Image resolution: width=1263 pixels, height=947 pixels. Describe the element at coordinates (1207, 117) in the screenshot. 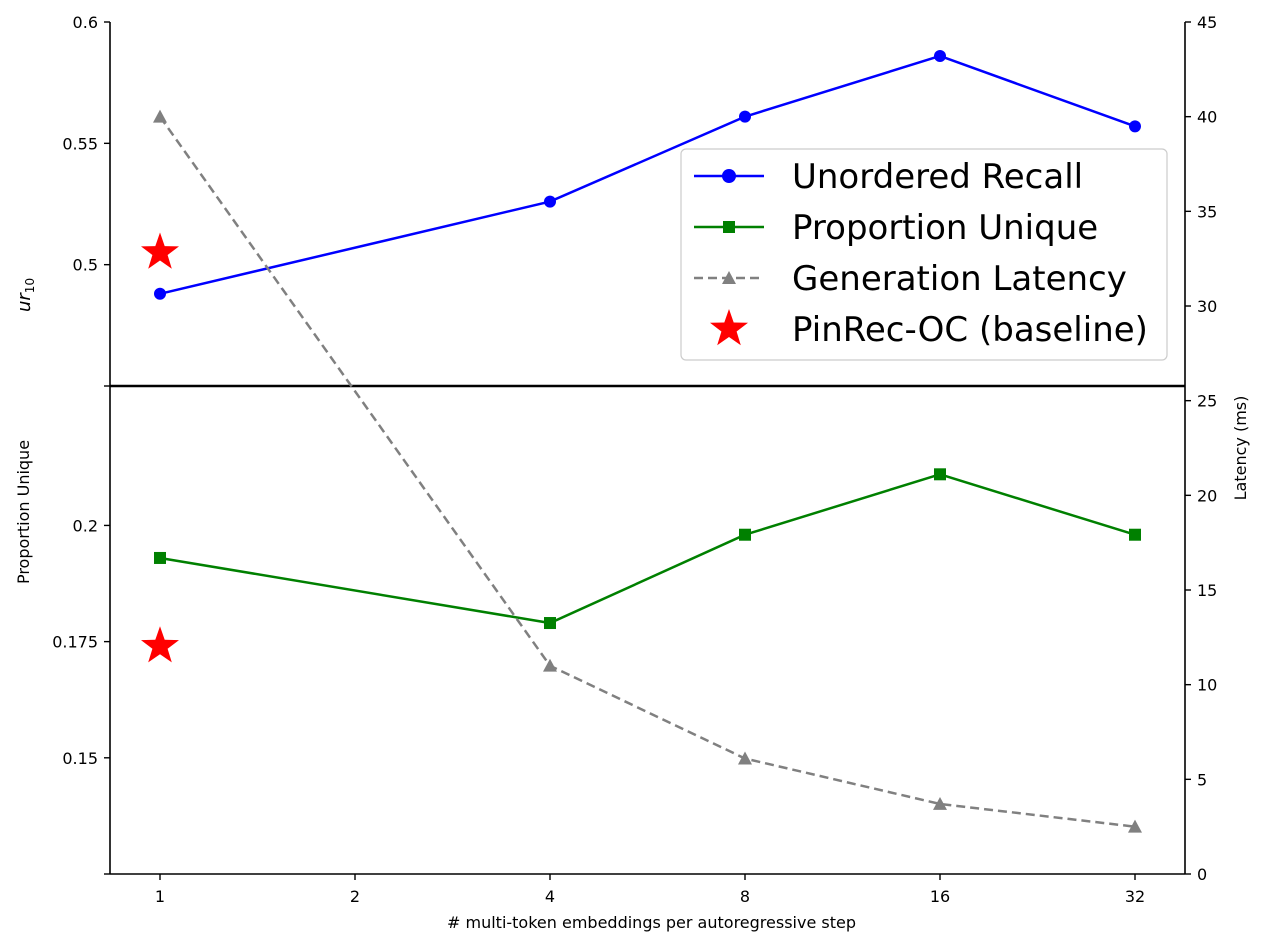

I see `y-tick-label-right: 40` at that location.